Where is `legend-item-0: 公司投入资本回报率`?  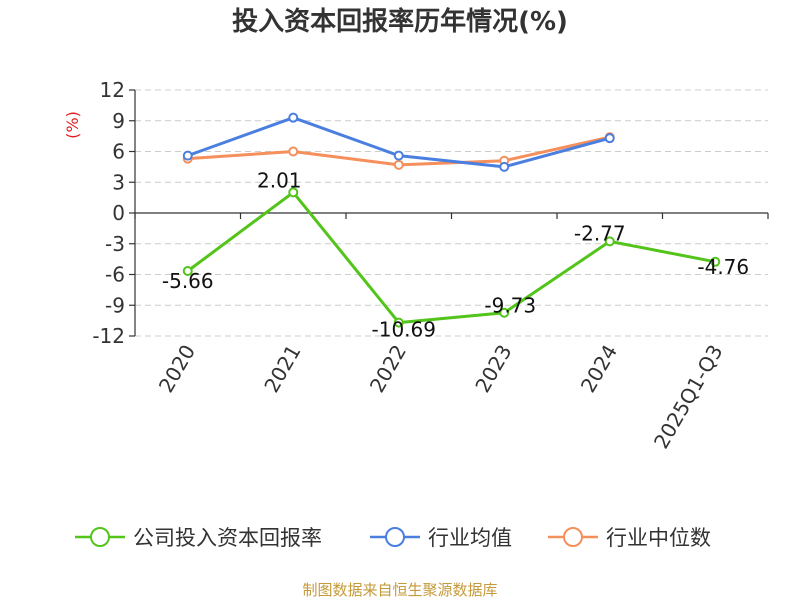
legend-item-0: 公司投入资本回报率 is located at coordinates (198, 538).